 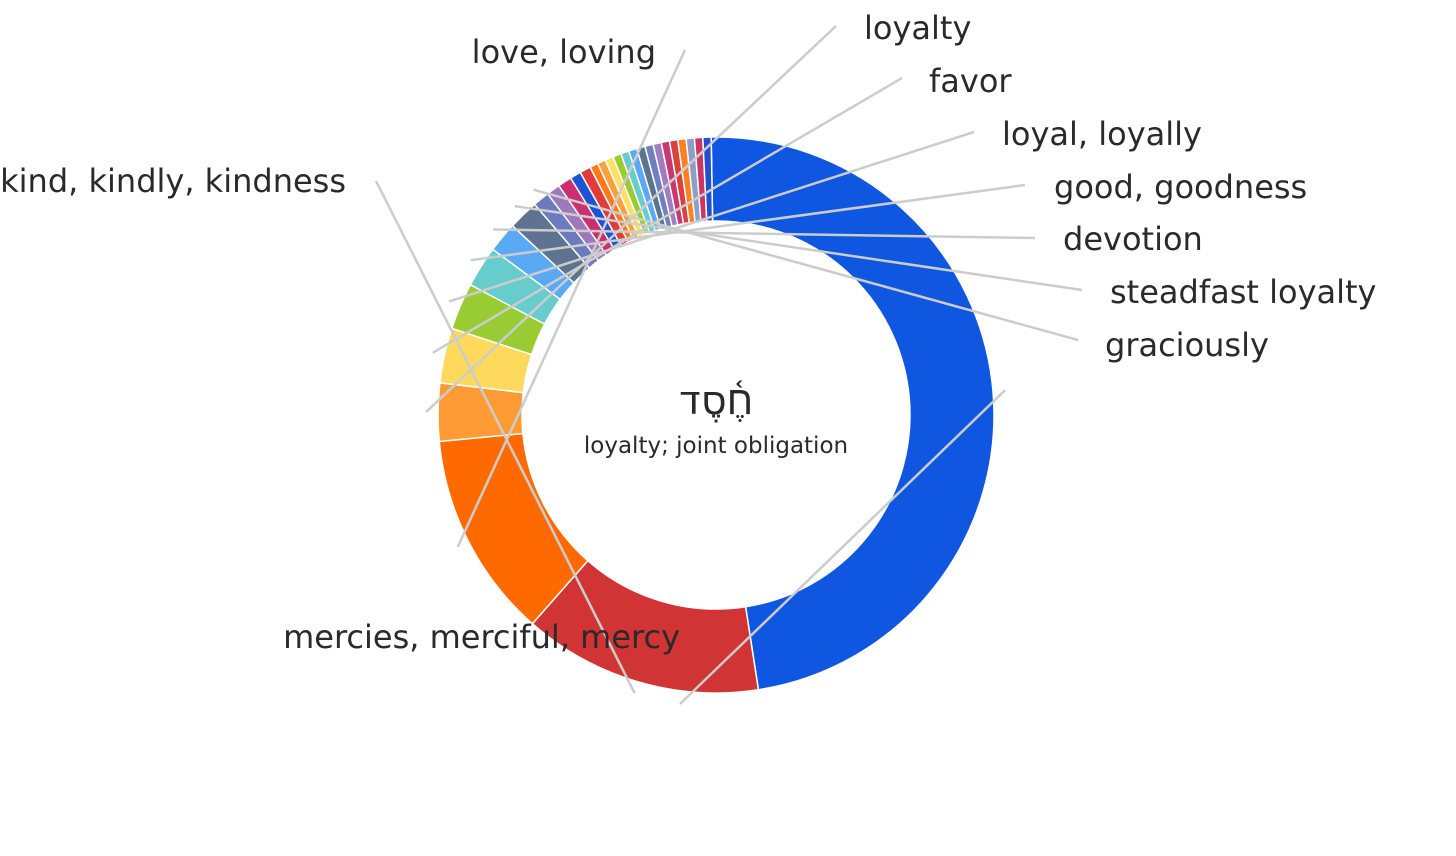 I want to click on slice-label-5: loyal, loyally, so click(x=1102, y=134).